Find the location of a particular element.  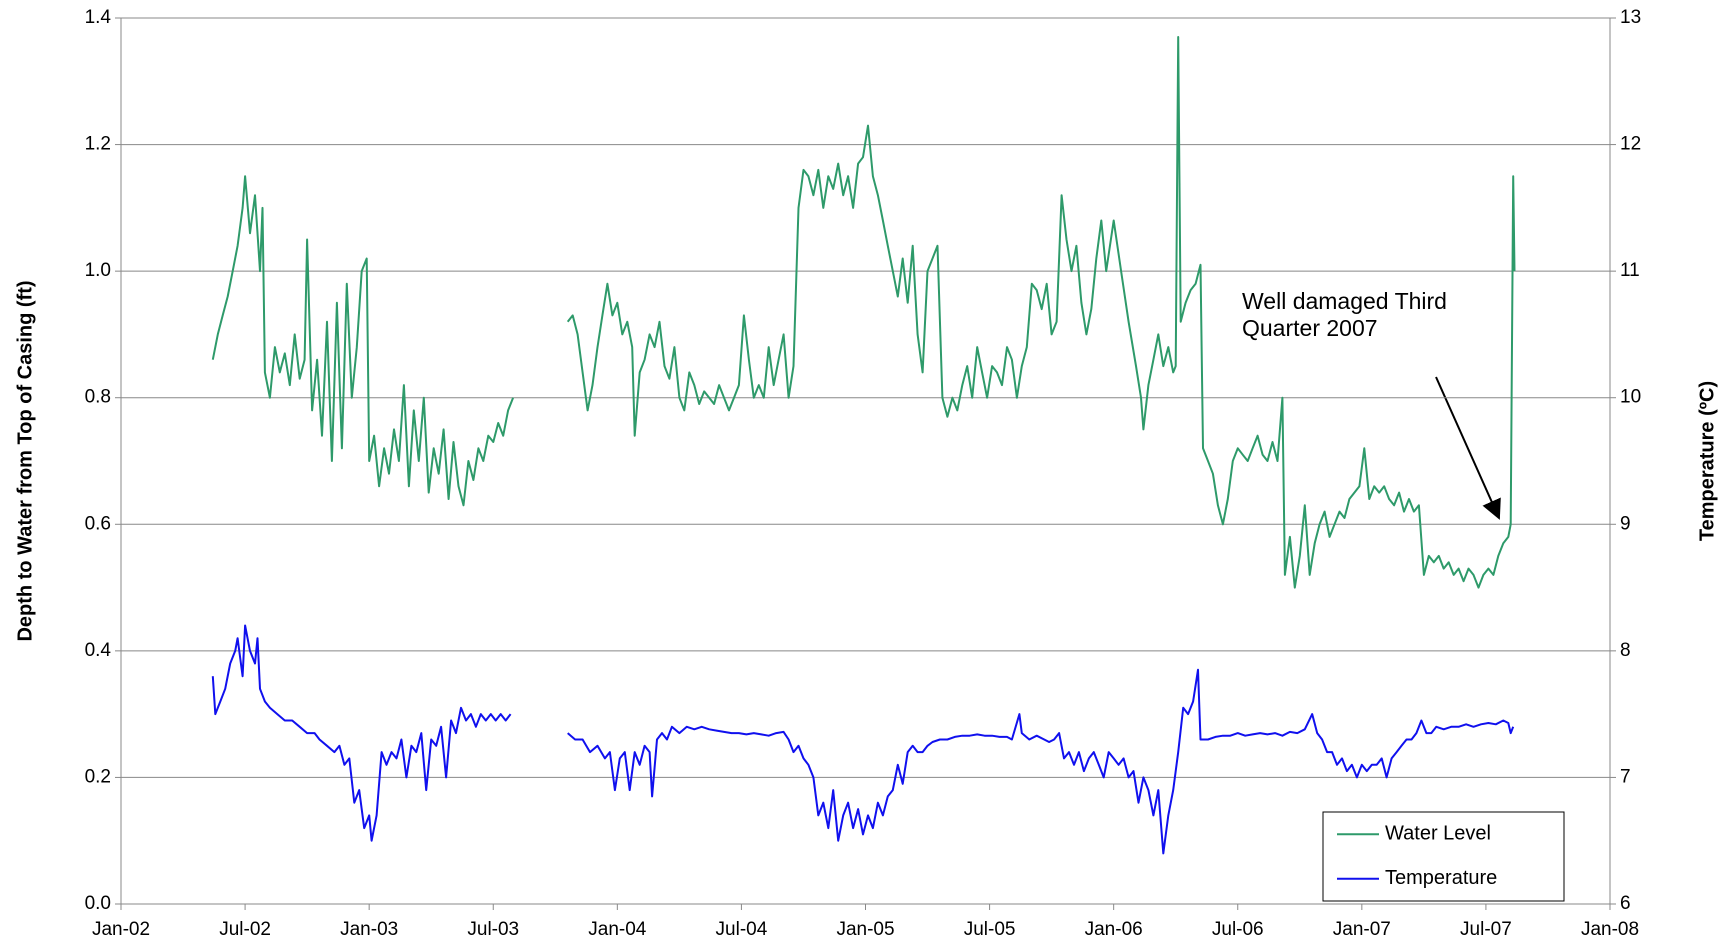

y-tick-label: 1.4 is located at coordinates (98, 17).